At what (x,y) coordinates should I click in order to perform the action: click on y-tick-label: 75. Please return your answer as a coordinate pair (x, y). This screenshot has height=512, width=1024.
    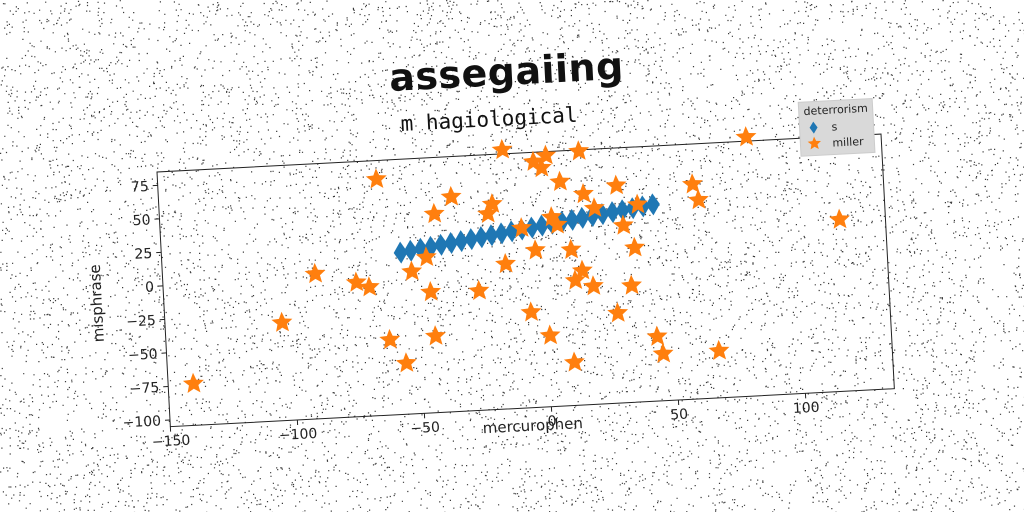
    Looking at the image, I should click on (140, 187).